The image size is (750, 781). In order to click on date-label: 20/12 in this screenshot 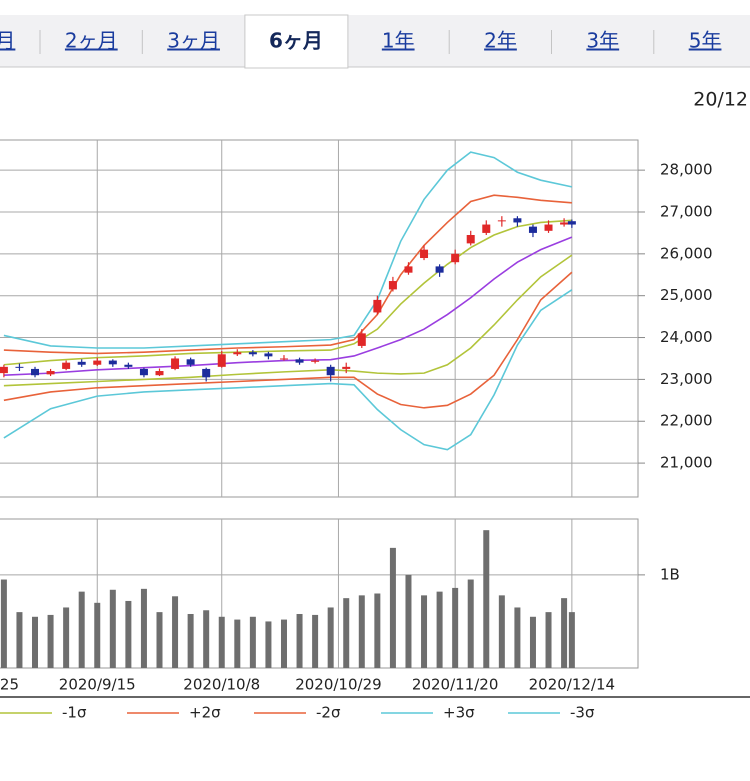, I will do `click(720, 100)`.